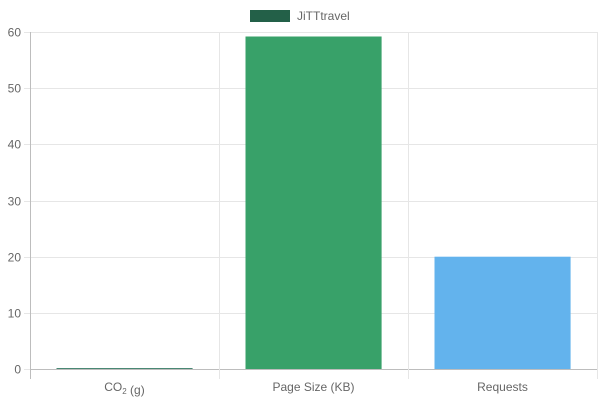  Describe the element at coordinates (15, 145) in the screenshot. I see `y-tick-label: 40` at that location.